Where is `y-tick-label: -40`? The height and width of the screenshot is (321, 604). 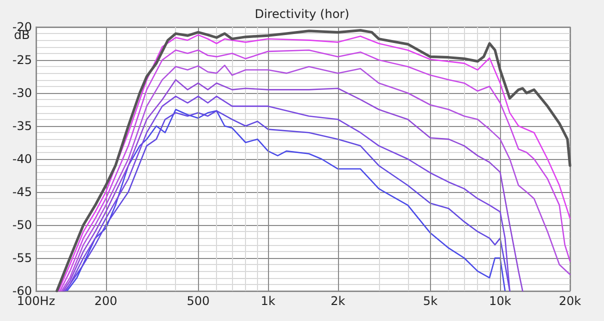 y-tick-label: -40 is located at coordinates (22, 159).